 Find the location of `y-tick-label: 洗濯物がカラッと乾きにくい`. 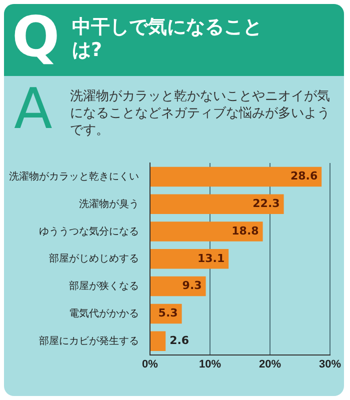

y-tick-label: 洗濯物がカラッと乾きにくい is located at coordinates (74, 176).